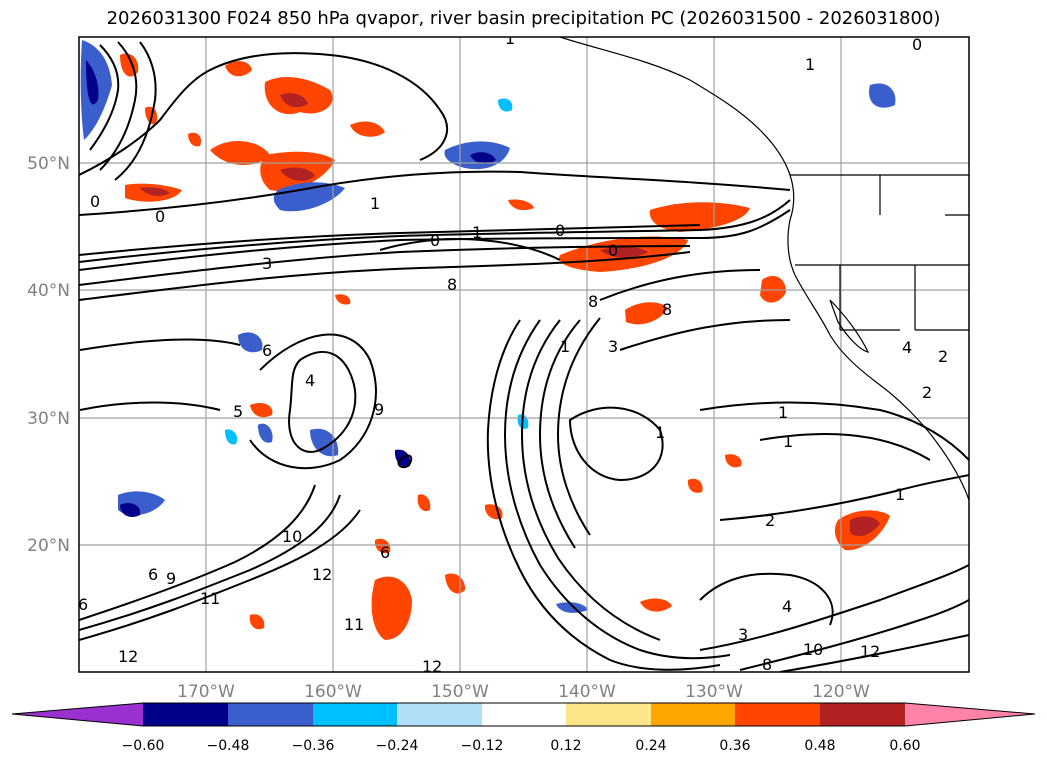 This screenshot has width=1047, height=765. What do you see at coordinates (587, 692) in the screenshot?
I see `lon-label-140w: 140°W` at bounding box center [587, 692].